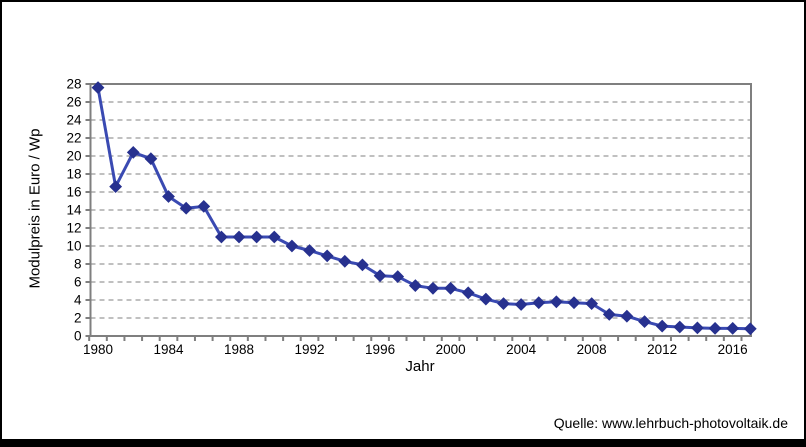  I want to click on x-tick-label: 2004, so click(521, 349).